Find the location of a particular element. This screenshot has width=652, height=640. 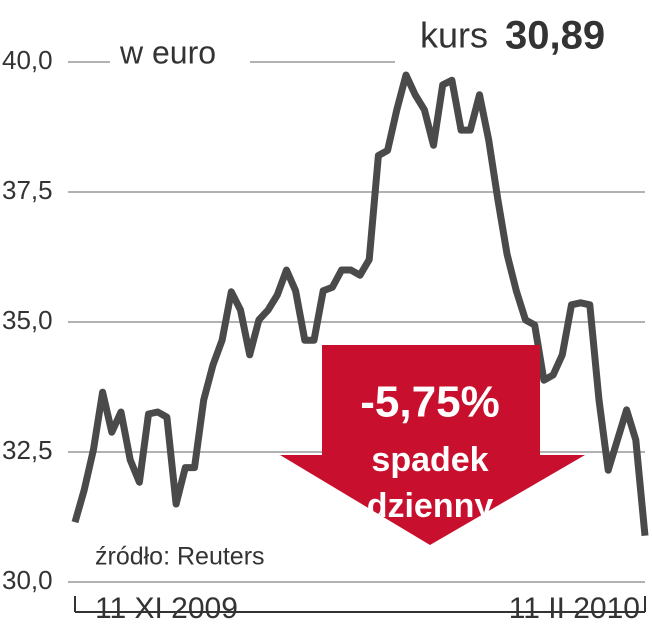

y-tick-label: 30,0 is located at coordinates (27, 580).